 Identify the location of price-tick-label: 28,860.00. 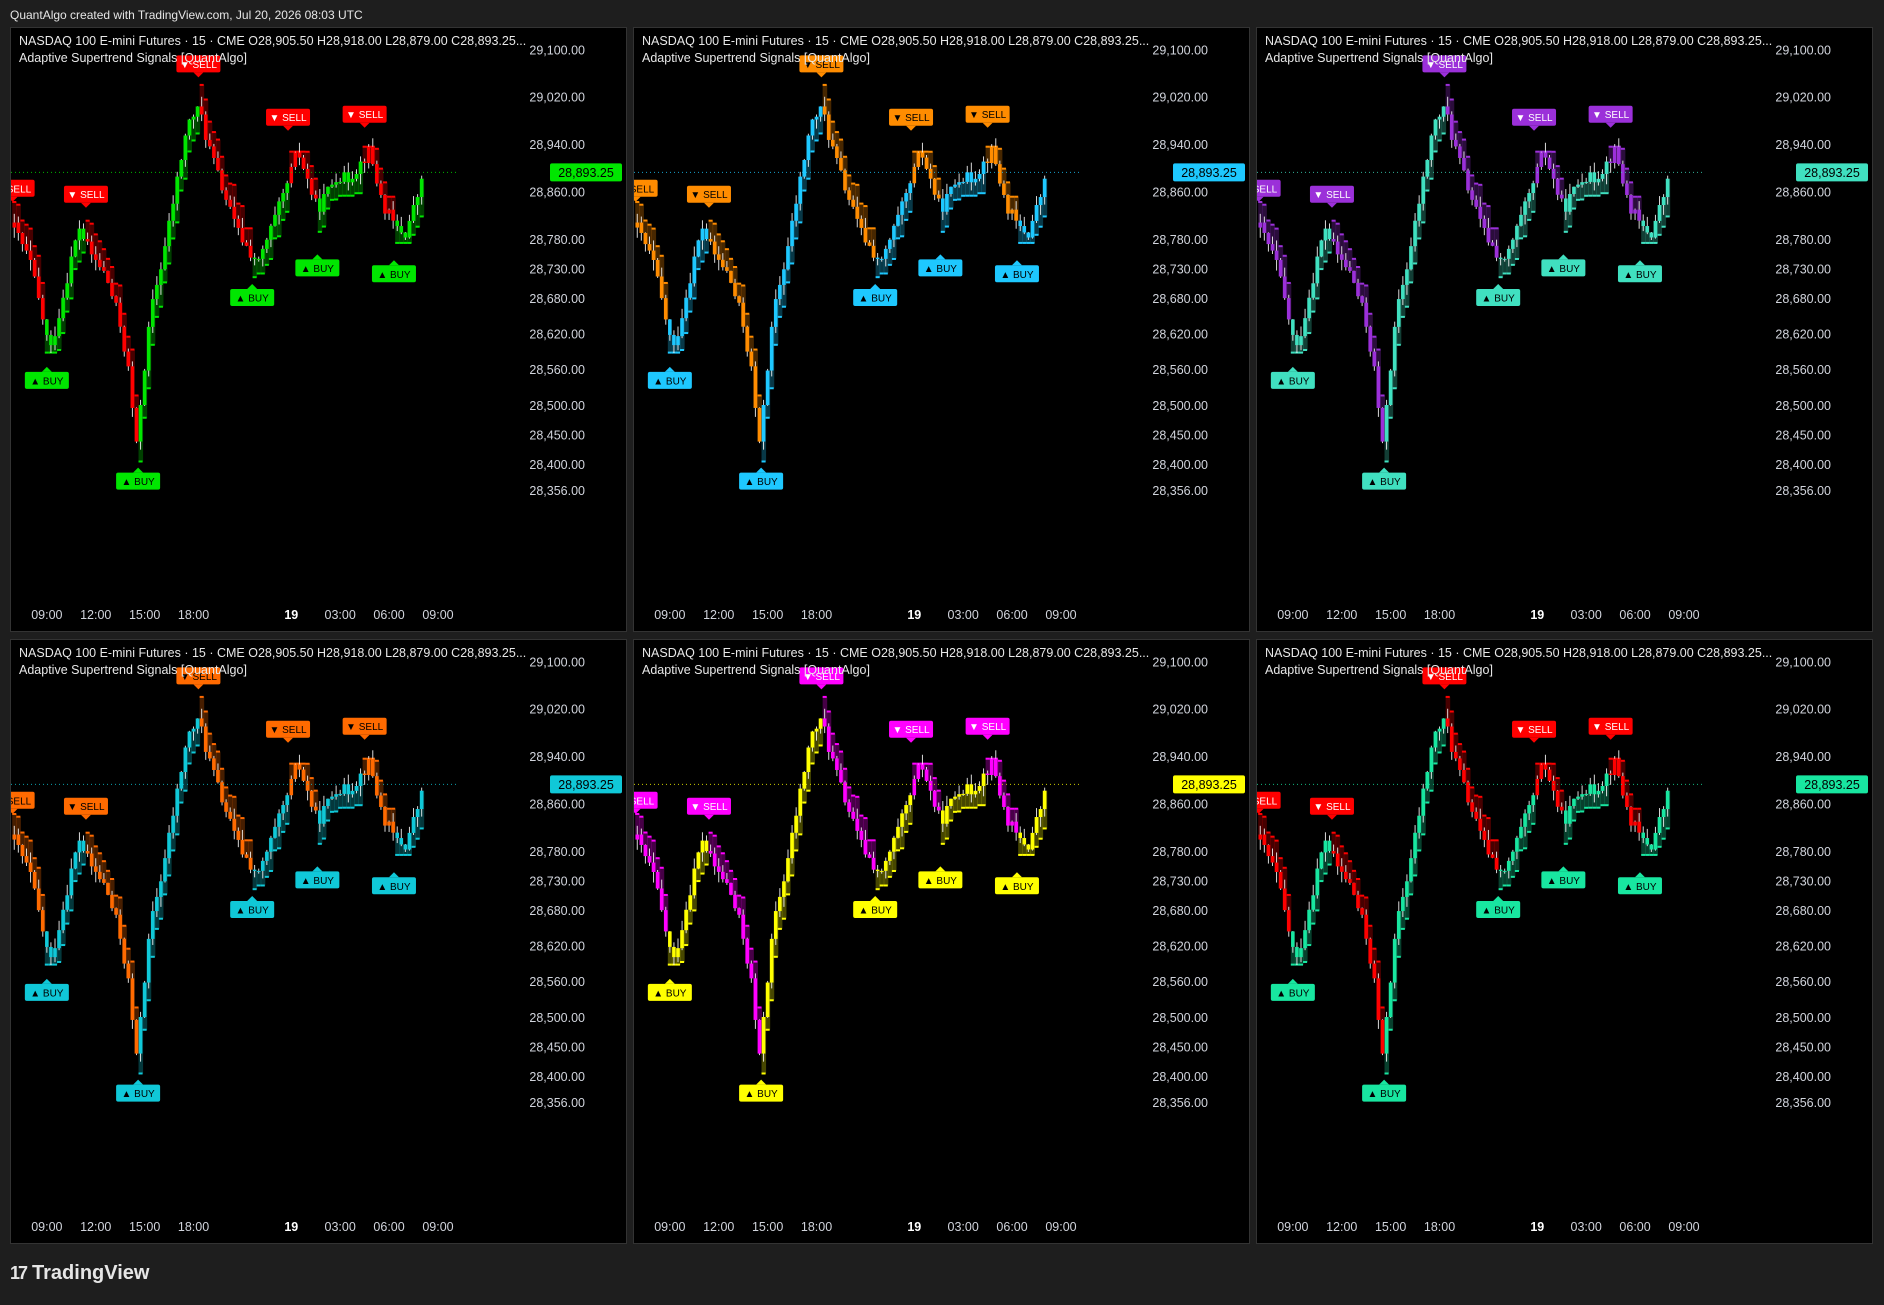
(557, 193).